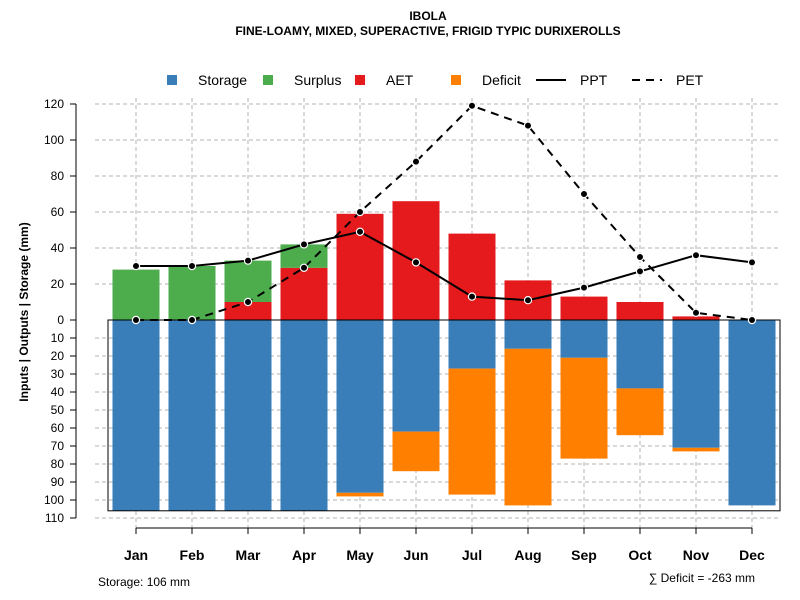 The height and width of the screenshot is (600, 800). Describe the element at coordinates (400, 80) in the screenshot. I see `legend-label-aet: AET` at that location.